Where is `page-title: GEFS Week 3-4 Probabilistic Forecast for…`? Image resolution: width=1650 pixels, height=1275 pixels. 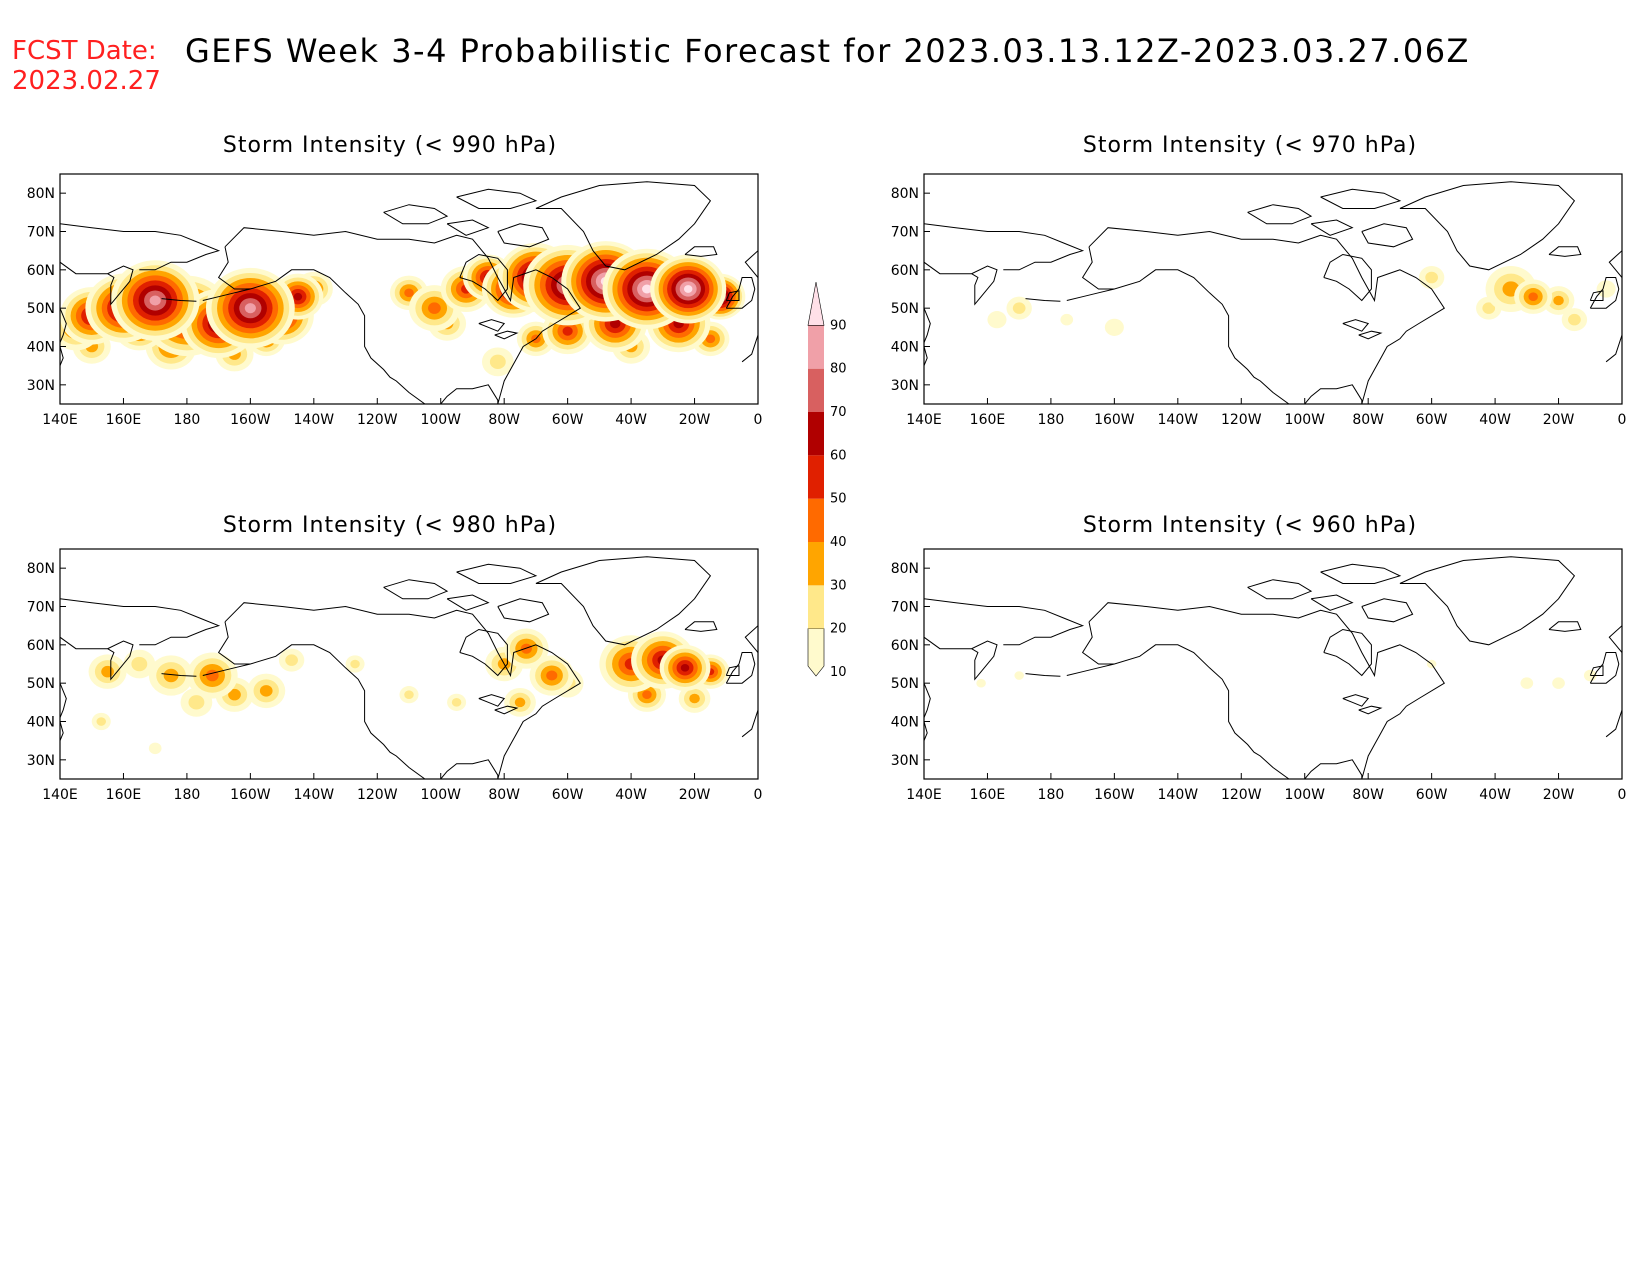
page-title: GEFS Week 3-4 Probabilistic Forecast for… is located at coordinates (827, 51).